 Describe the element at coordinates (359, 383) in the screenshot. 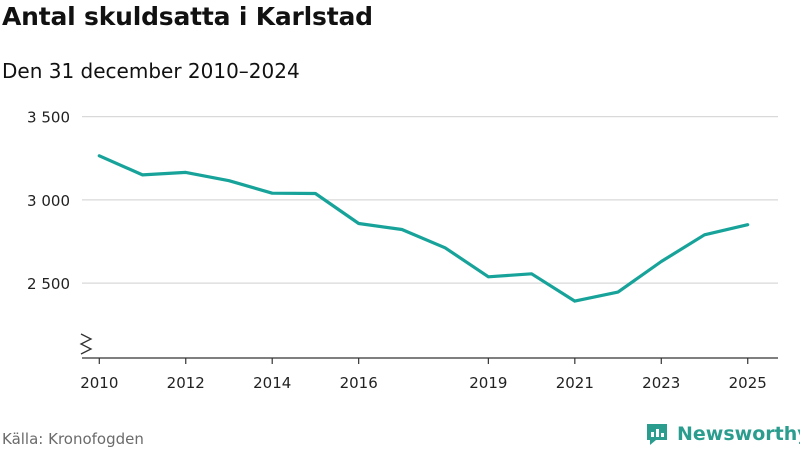

I see `x-tick-label: 2016` at that location.